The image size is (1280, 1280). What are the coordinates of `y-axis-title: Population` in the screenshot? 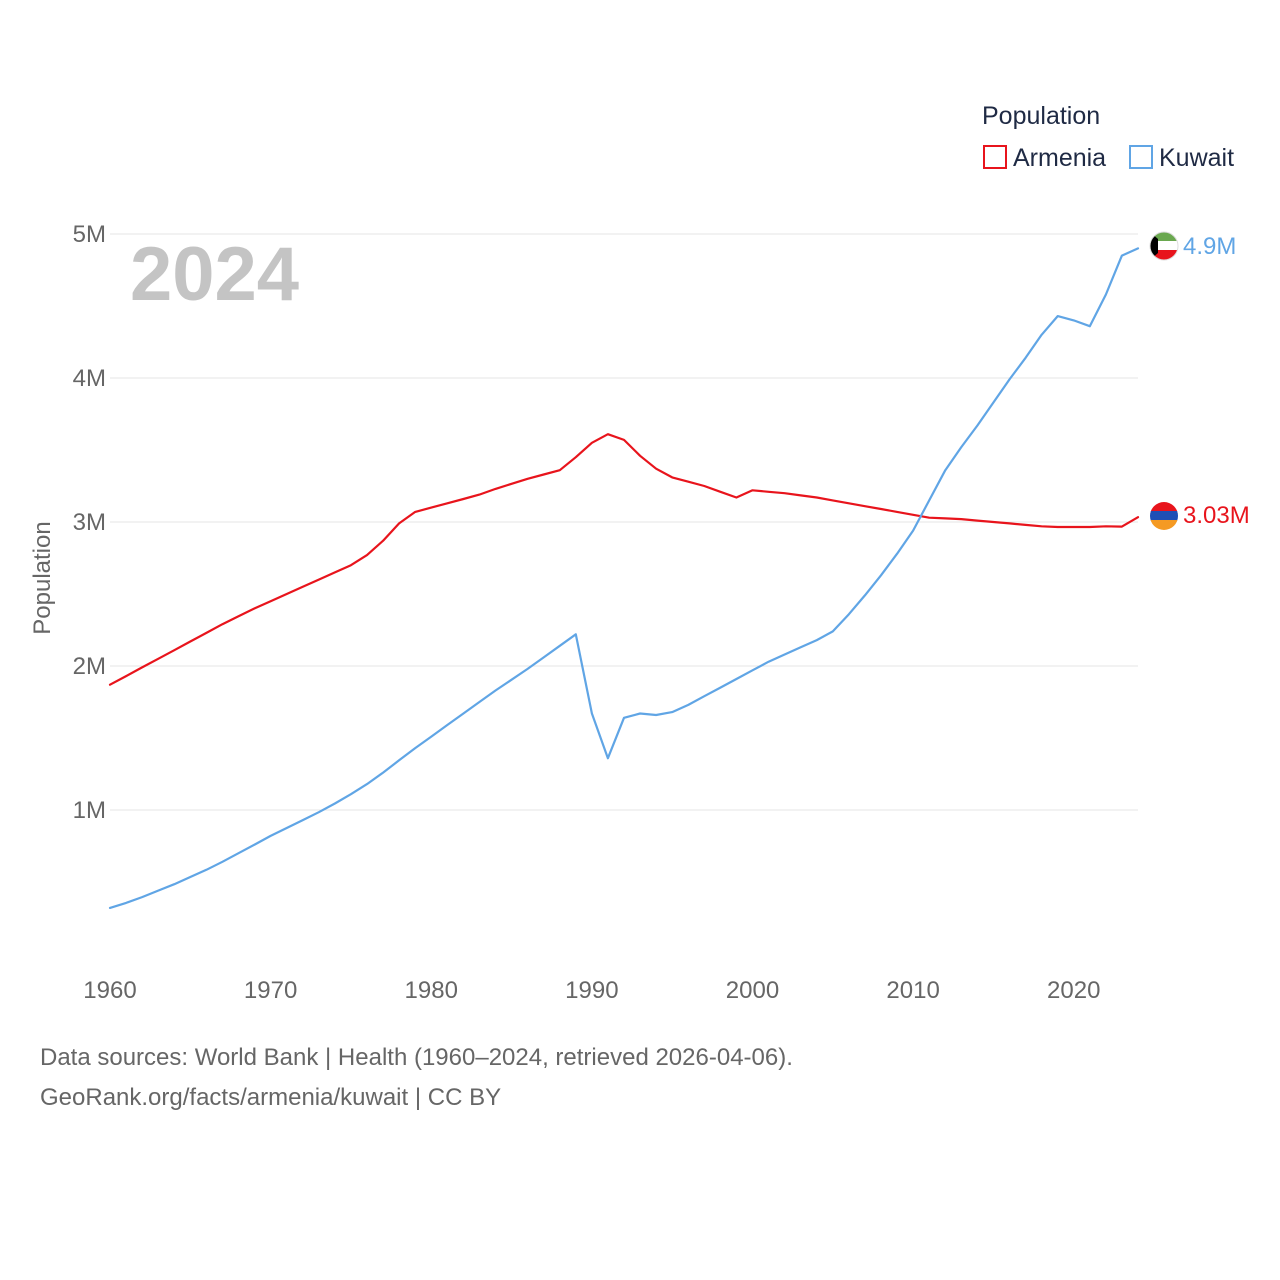 It's located at (42, 577).